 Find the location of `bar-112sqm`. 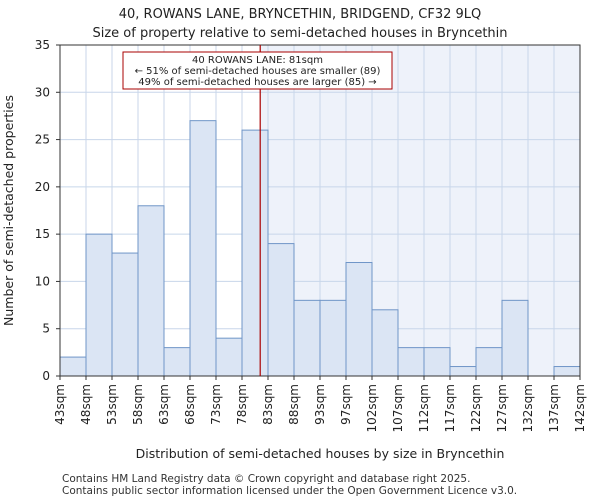

bar-112sqm is located at coordinates (437, 362).